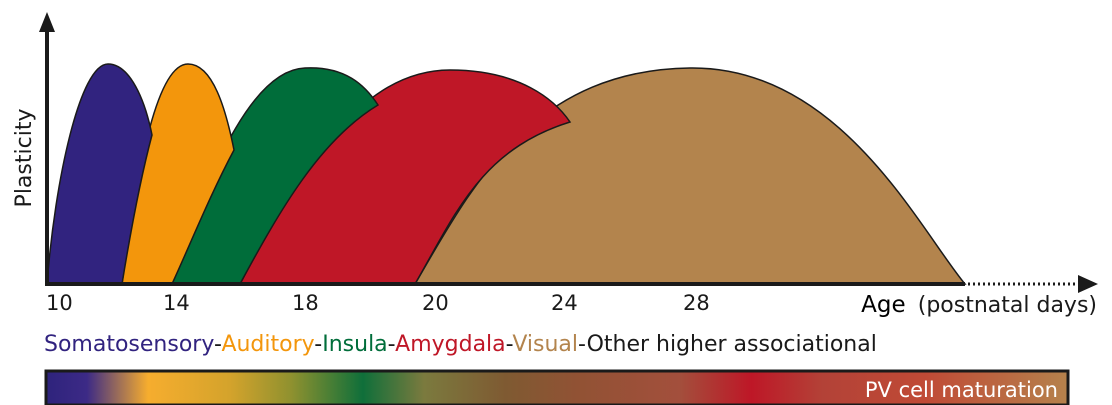  I want to click on x-axis-label-sub: (postnatal days), so click(1007, 305).